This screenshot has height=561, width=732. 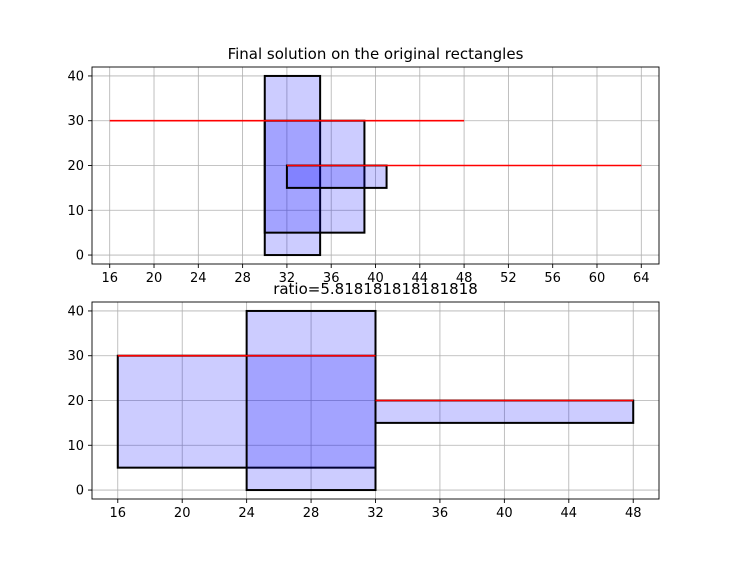 I want to click on chart-title: ratio=5.818181818181818, so click(x=375, y=289).